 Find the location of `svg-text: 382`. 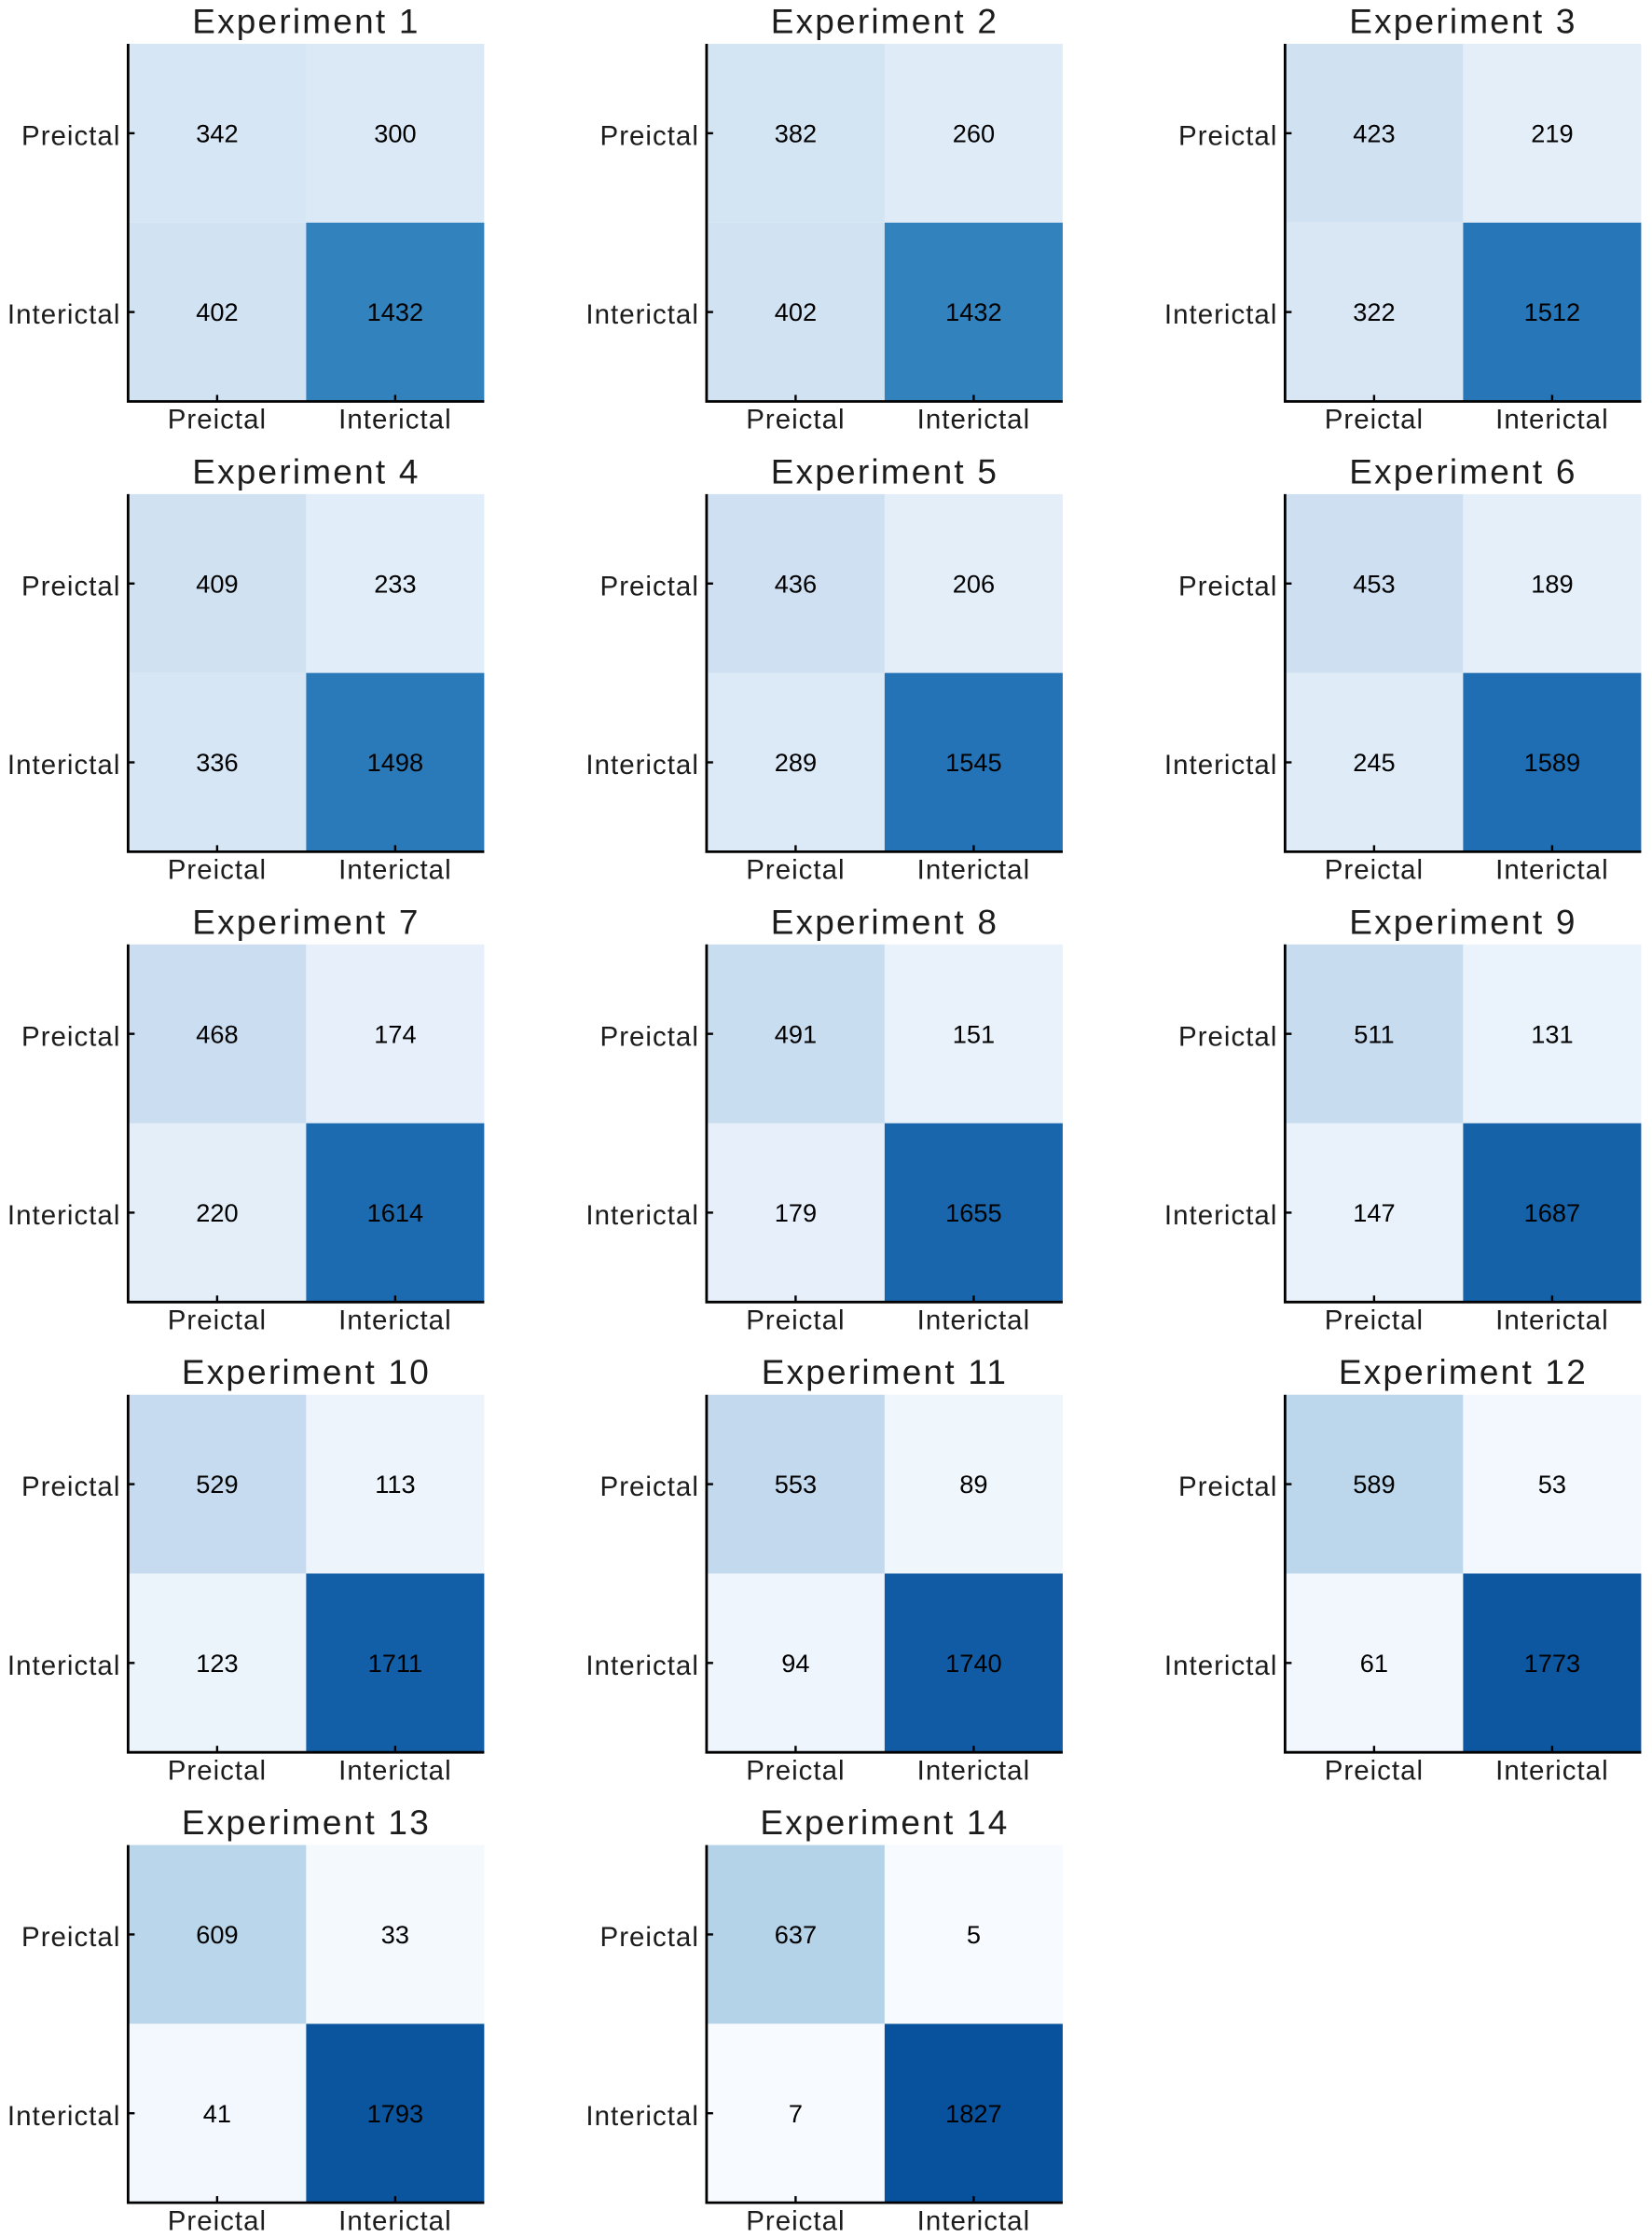

svg-text: 382 is located at coordinates (796, 132).